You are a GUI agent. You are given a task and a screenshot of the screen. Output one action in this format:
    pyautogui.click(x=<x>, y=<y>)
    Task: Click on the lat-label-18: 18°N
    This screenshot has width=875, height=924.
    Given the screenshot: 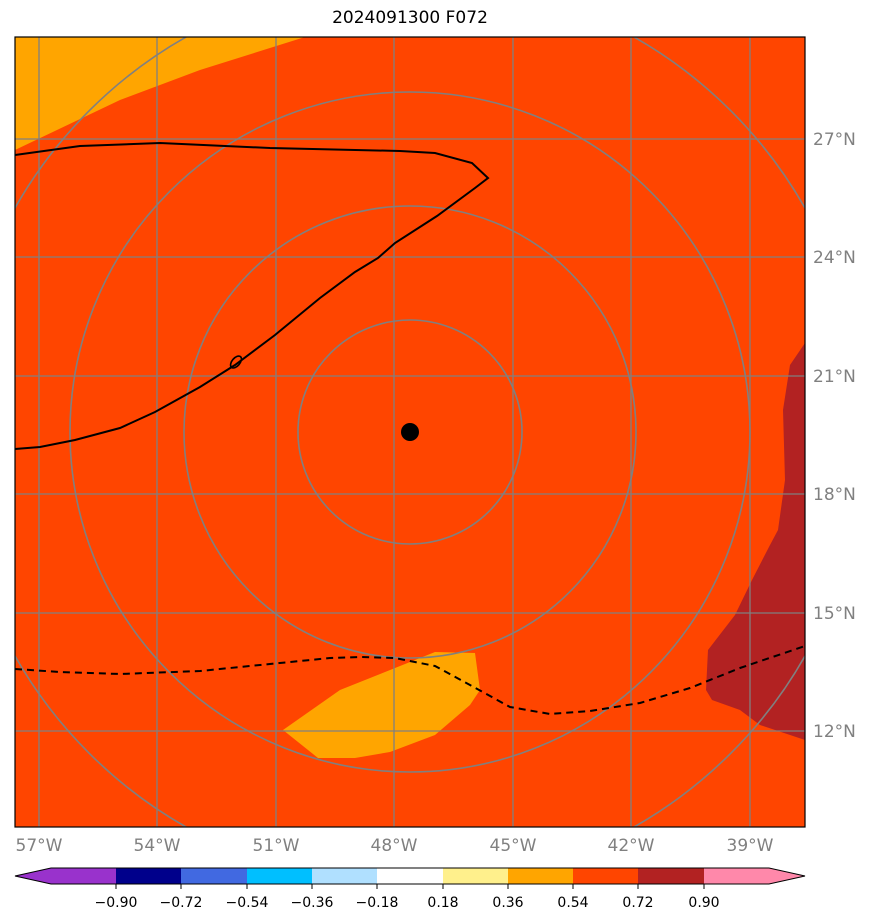 What is the action you would take?
    pyautogui.click(x=834, y=495)
    